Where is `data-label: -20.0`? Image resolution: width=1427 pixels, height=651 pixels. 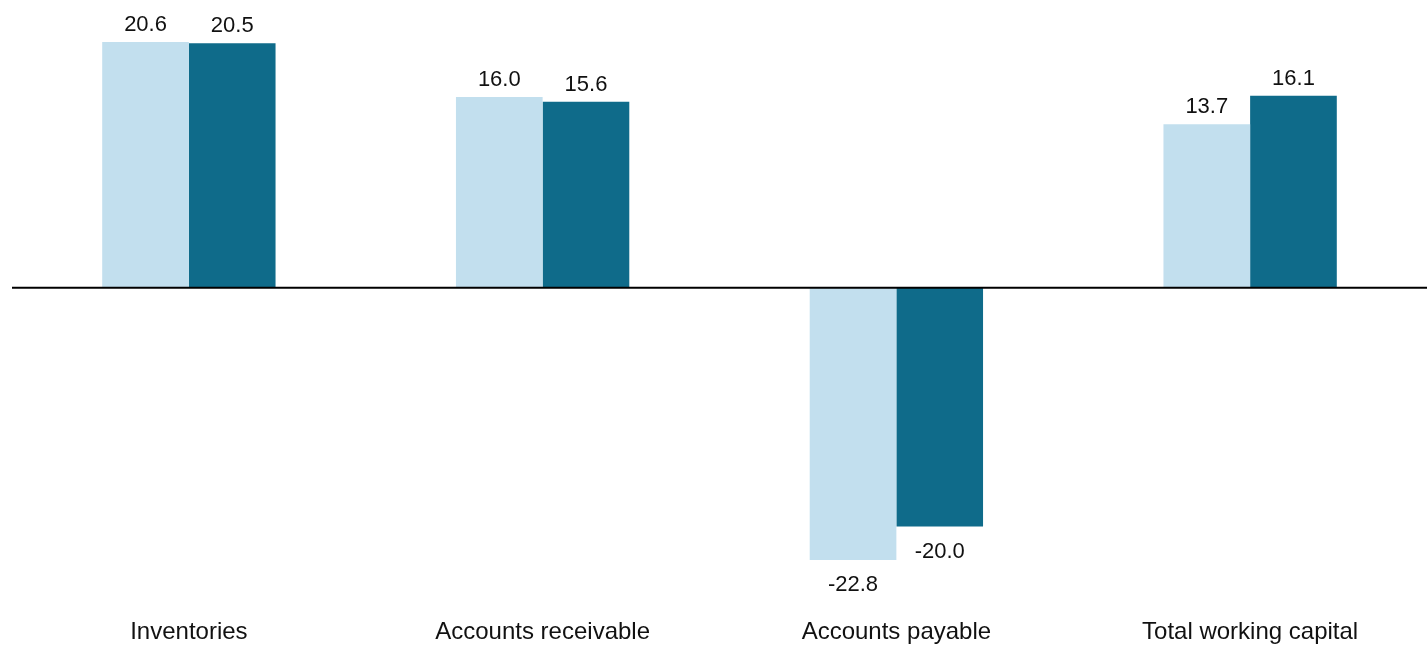 data-label: -20.0 is located at coordinates (939, 550).